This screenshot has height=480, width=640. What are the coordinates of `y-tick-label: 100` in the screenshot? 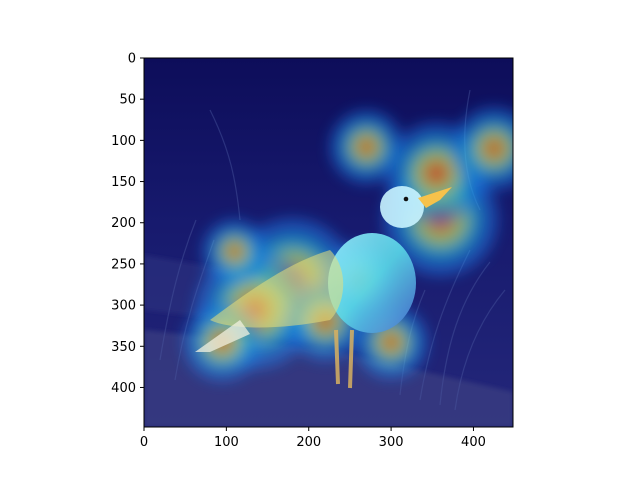 It's located at (123, 141).